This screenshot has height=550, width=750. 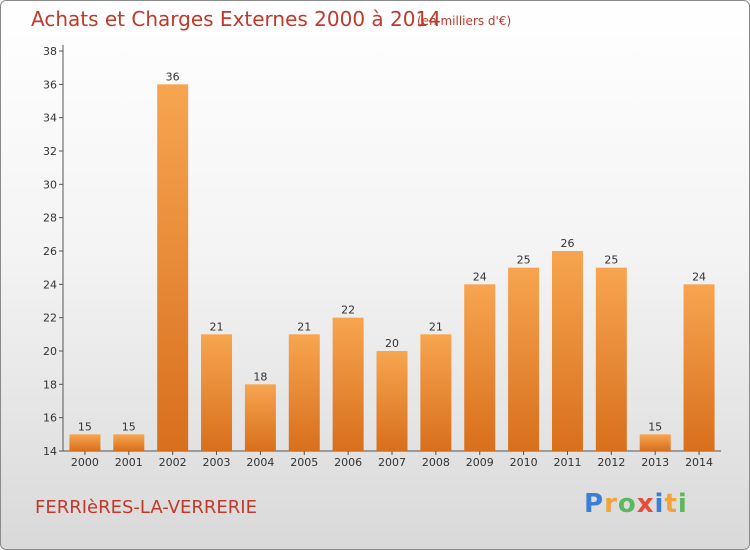 I want to click on data-label-2001: 15, so click(x=129, y=426).